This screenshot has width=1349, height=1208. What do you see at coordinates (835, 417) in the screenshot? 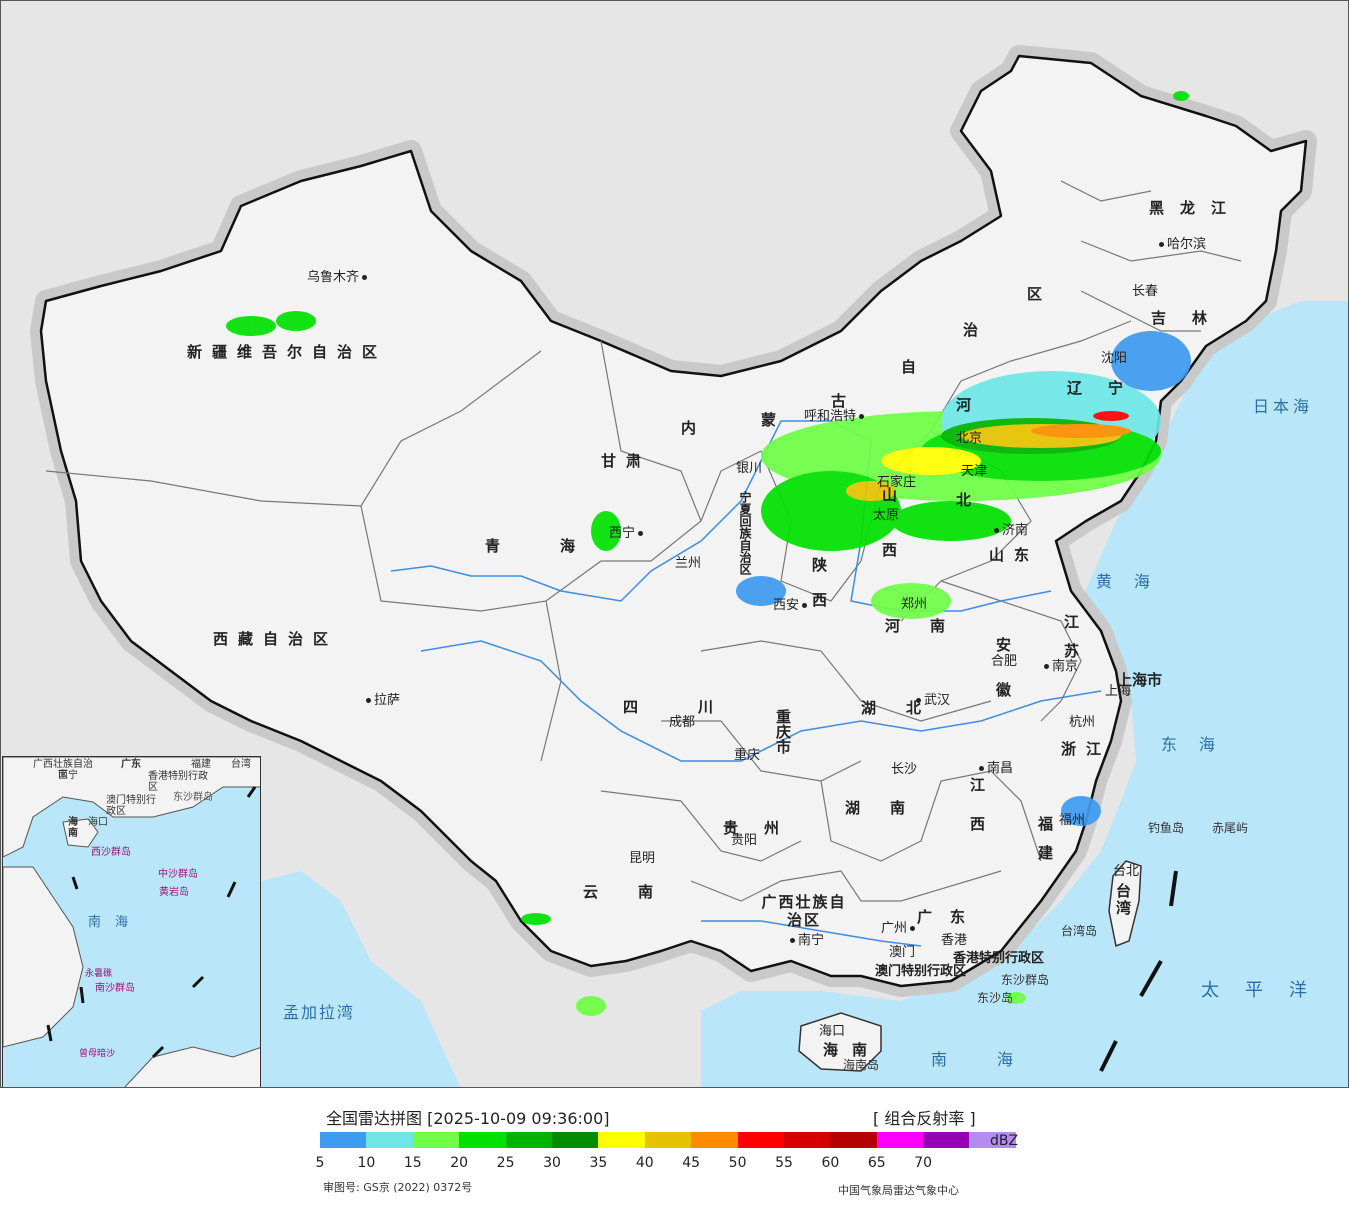
I see `city-hohhot: 呼和浩特` at bounding box center [835, 417].